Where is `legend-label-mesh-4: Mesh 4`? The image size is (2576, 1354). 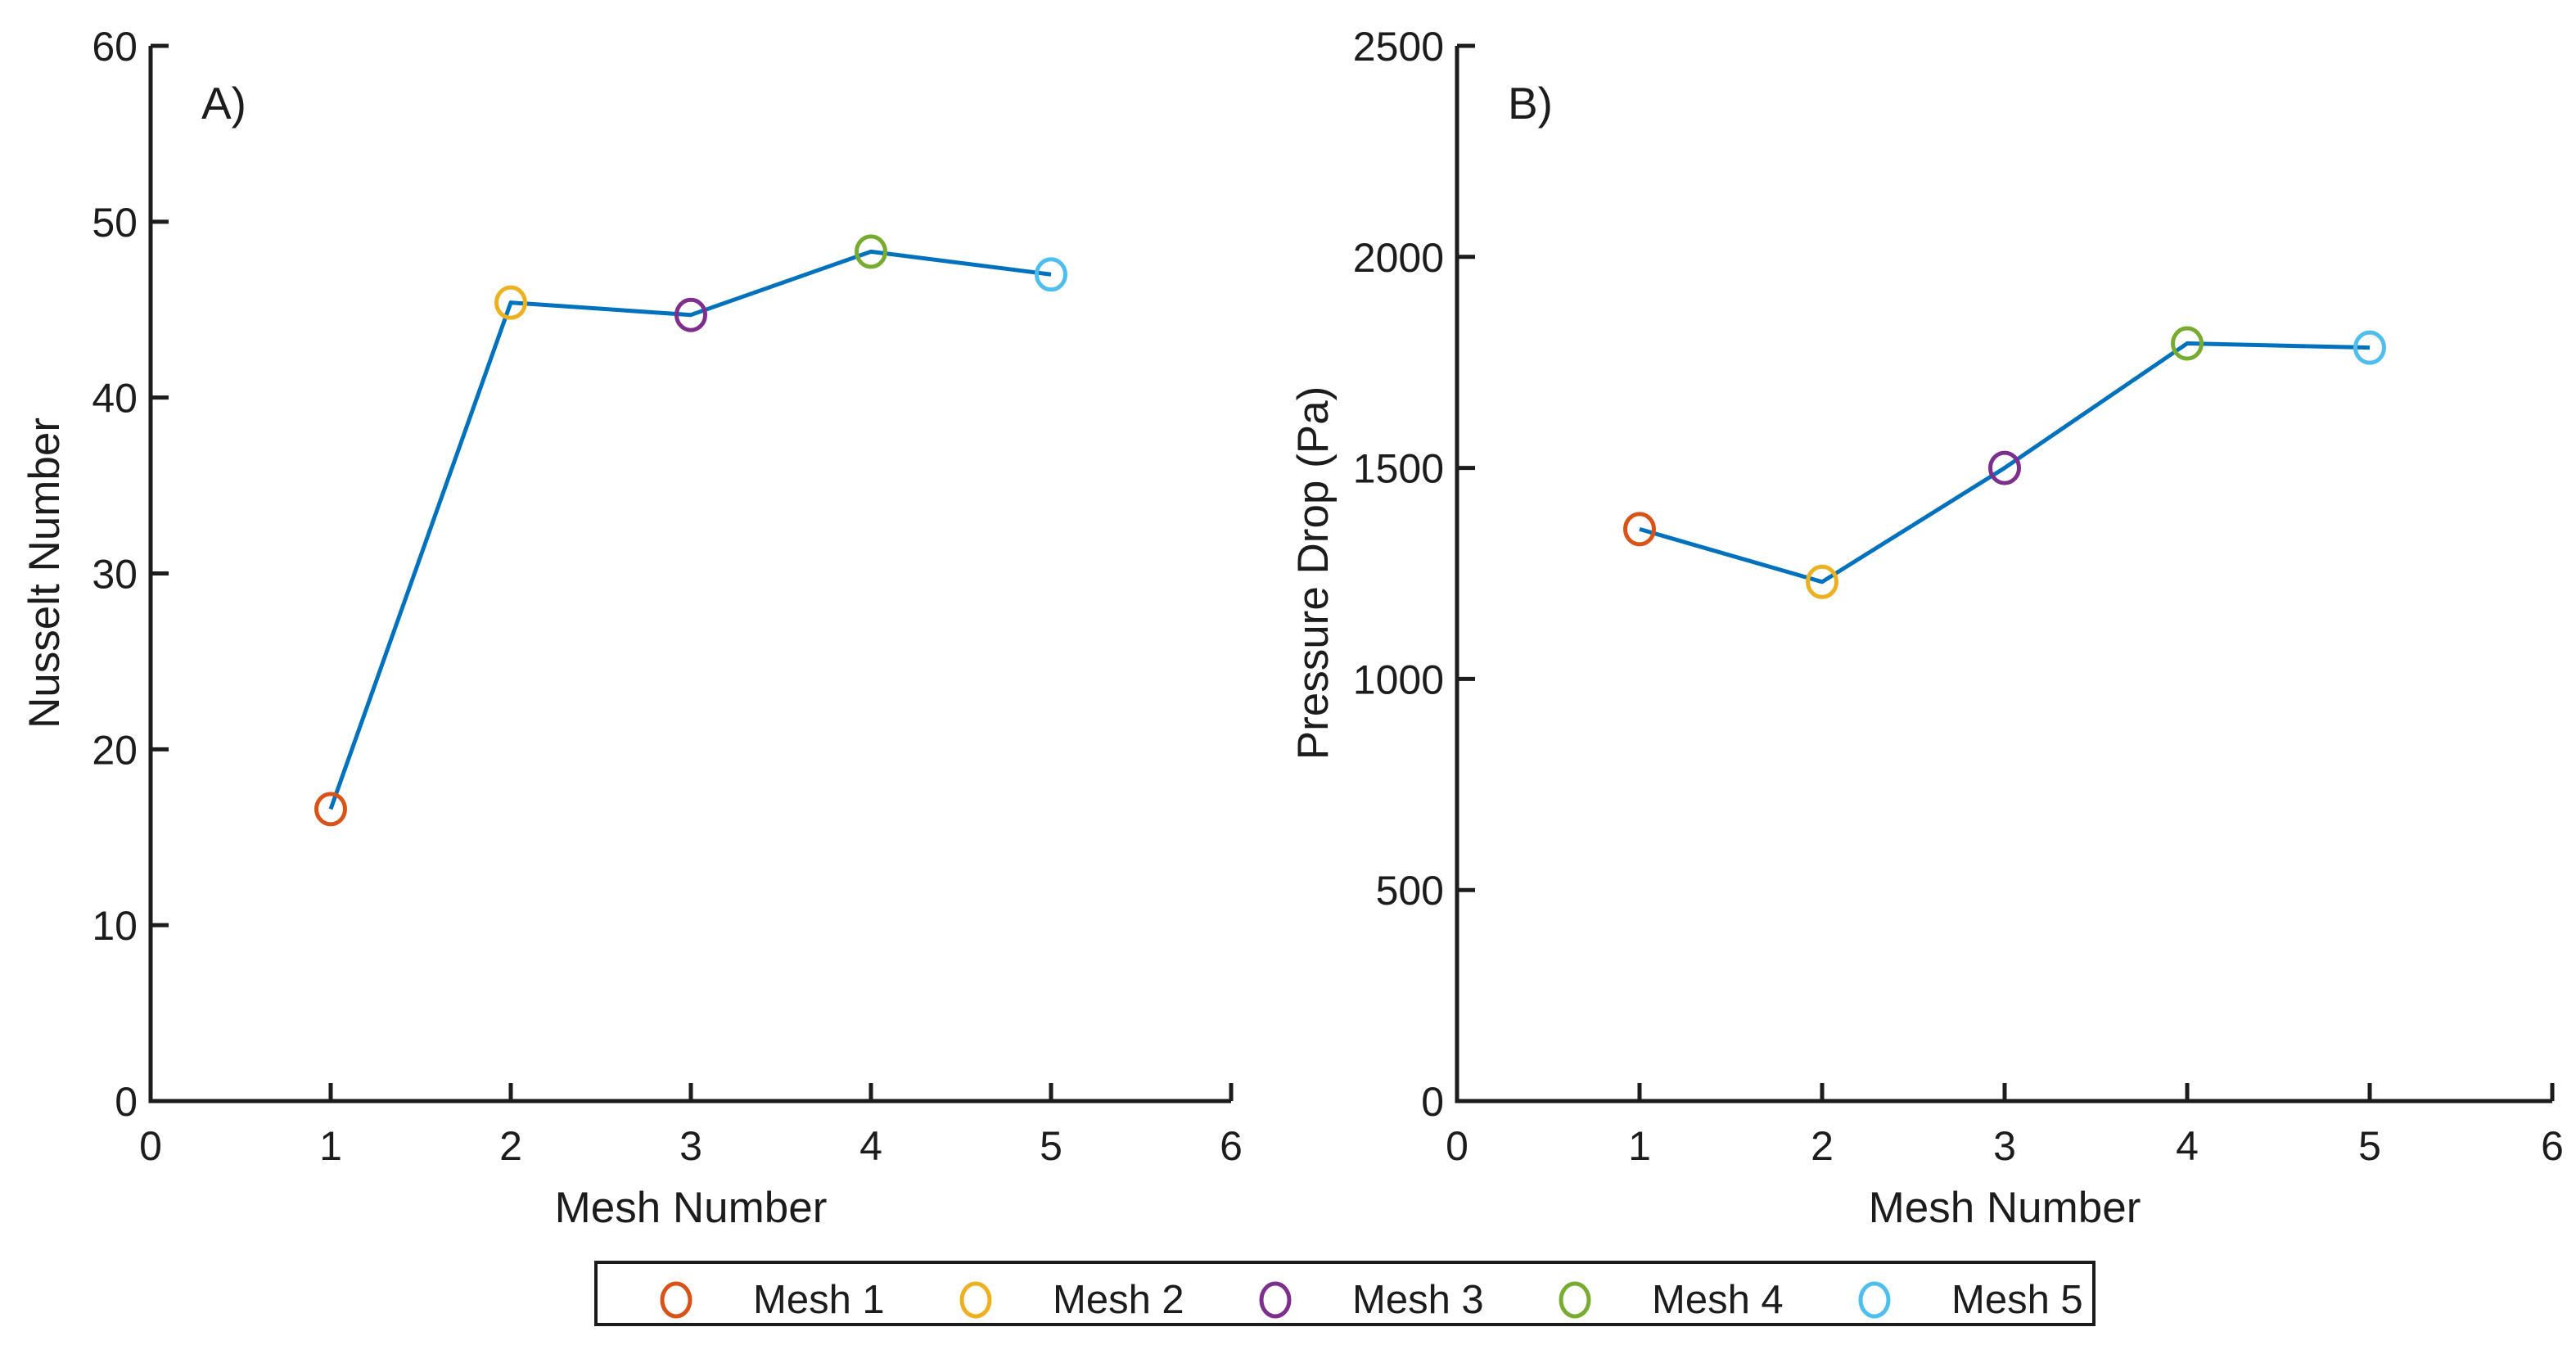 legend-label-mesh-4: Mesh 4 is located at coordinates (1718, 1300).